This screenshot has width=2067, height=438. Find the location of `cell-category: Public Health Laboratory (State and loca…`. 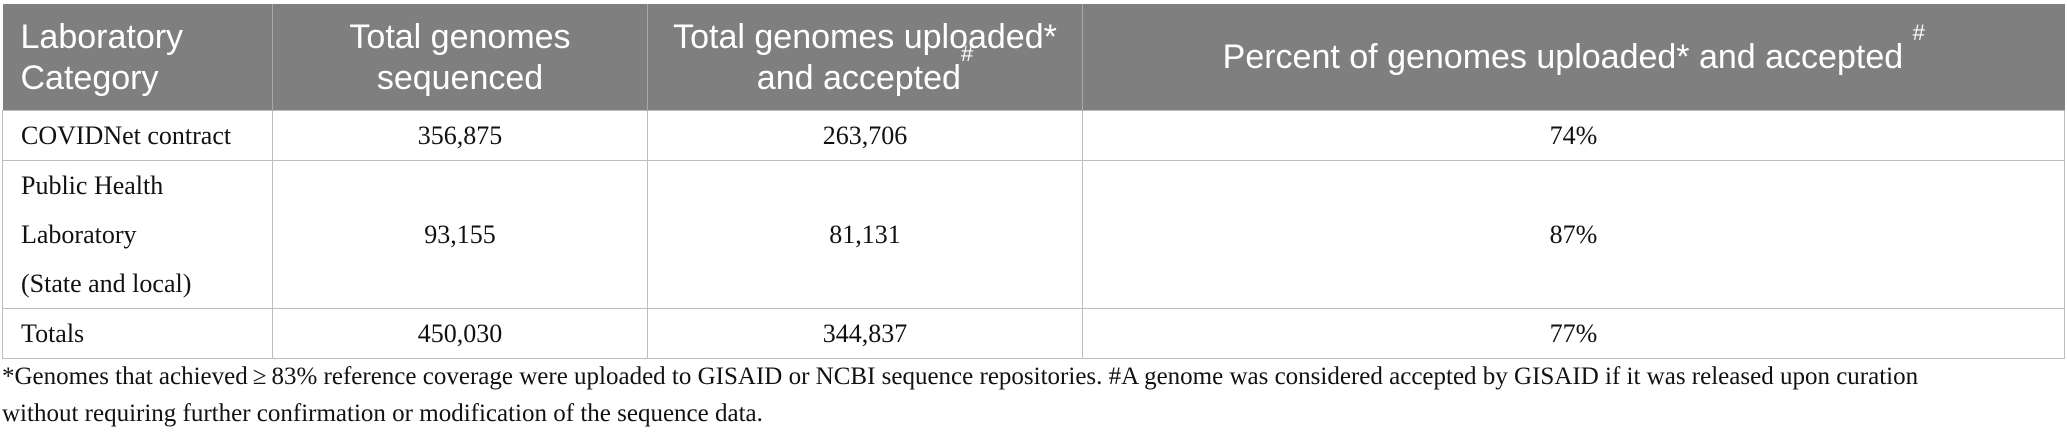

cell-category: Public Health Laboratory (State and loca… is located at coordinates (137, 234).